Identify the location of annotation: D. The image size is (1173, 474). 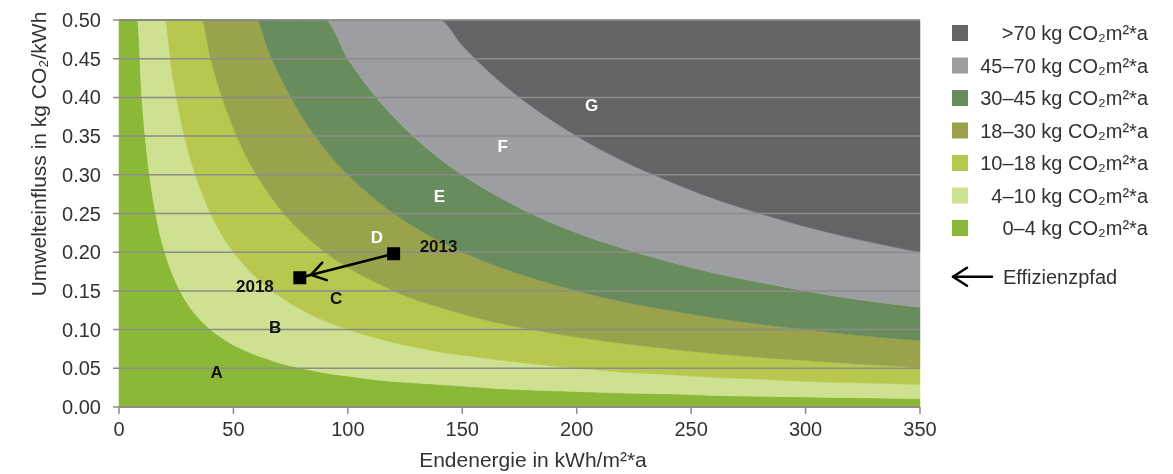
(377, 238).